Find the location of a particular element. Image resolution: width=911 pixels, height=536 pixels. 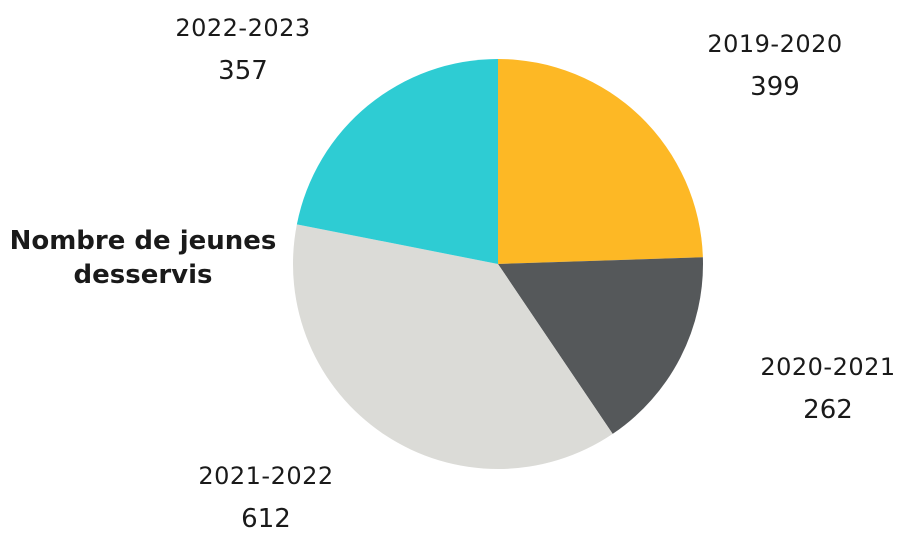

slice-label-2020-2021: 2020-2021 262 is located at coordinates (826, 389).